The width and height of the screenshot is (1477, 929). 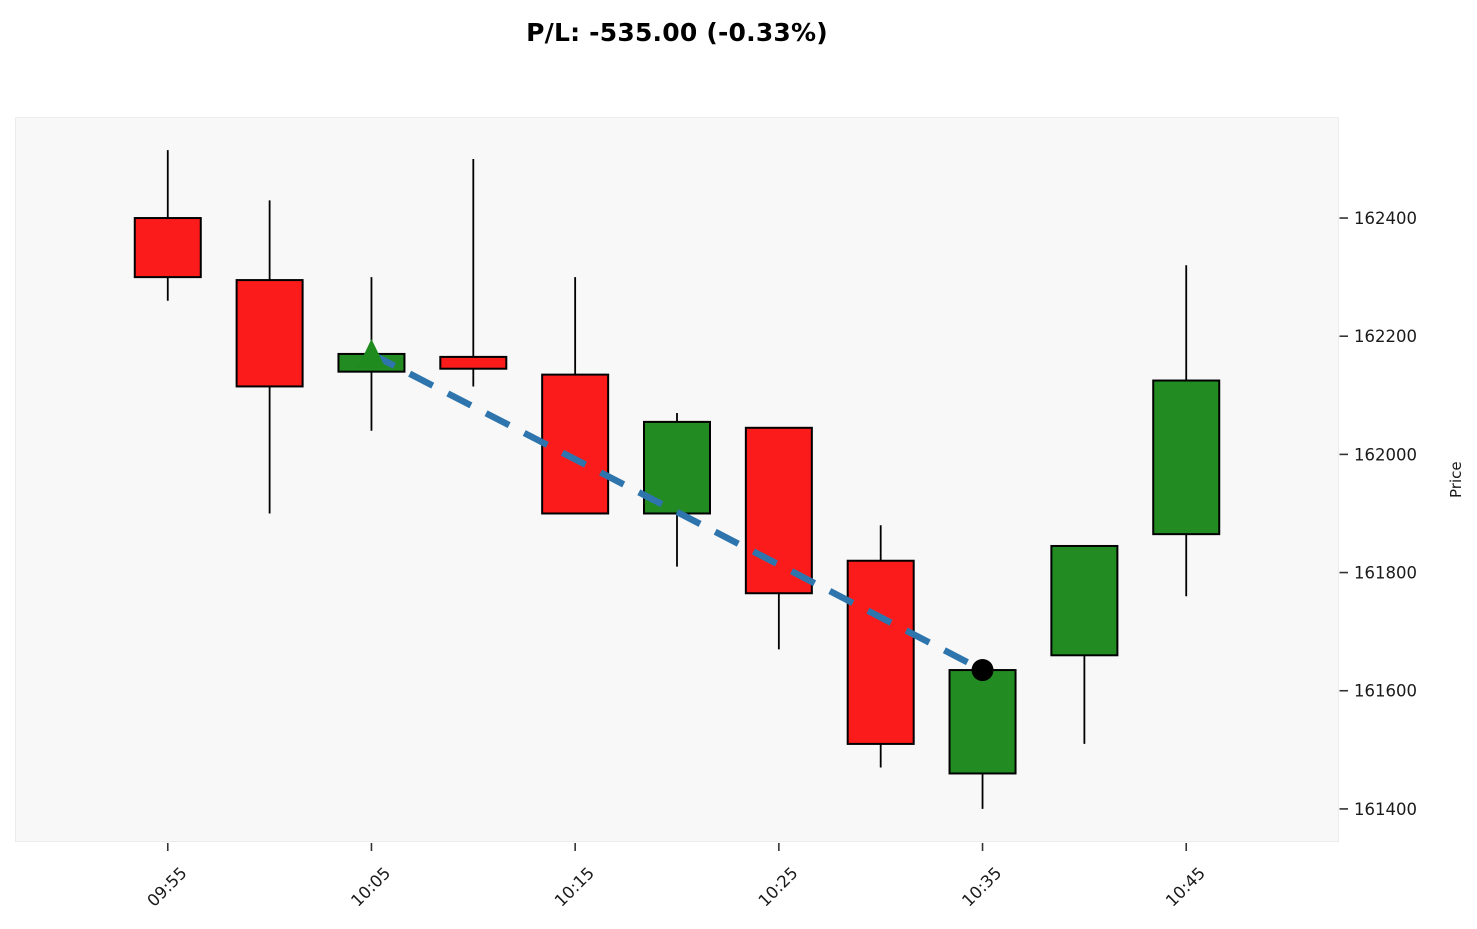 What do you see at coordinates (1185, 886) in the screenshot?
I see `x-tick-label: 10:45` at bounding box center [1185, 886].